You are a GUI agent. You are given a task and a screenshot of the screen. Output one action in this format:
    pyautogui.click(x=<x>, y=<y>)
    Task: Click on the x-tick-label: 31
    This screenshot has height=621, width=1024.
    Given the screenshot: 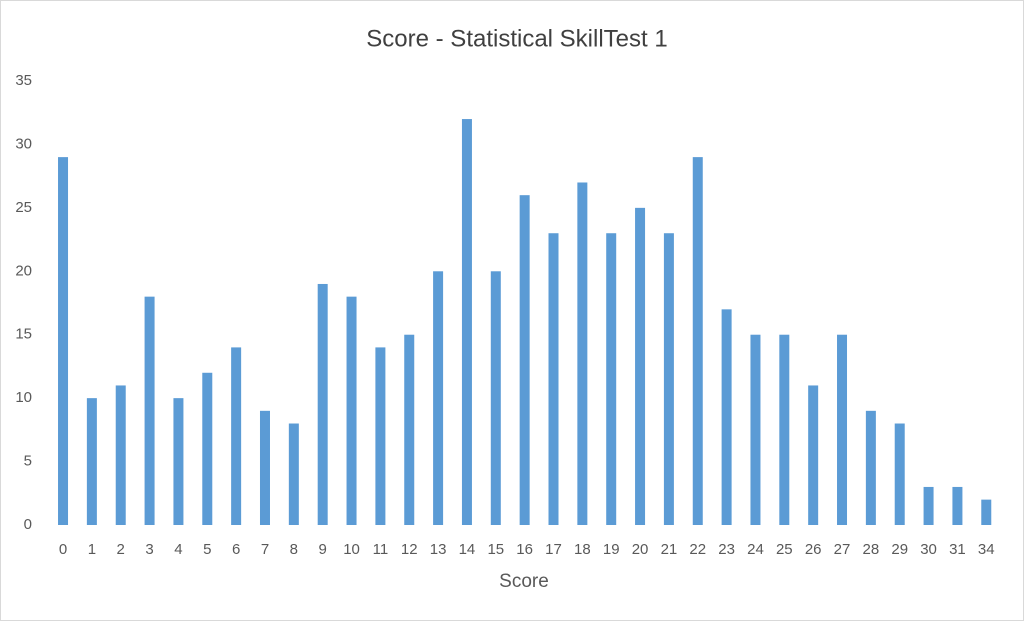 What is the action you would take?
    pyautogui.click(x=957, y=549)
    